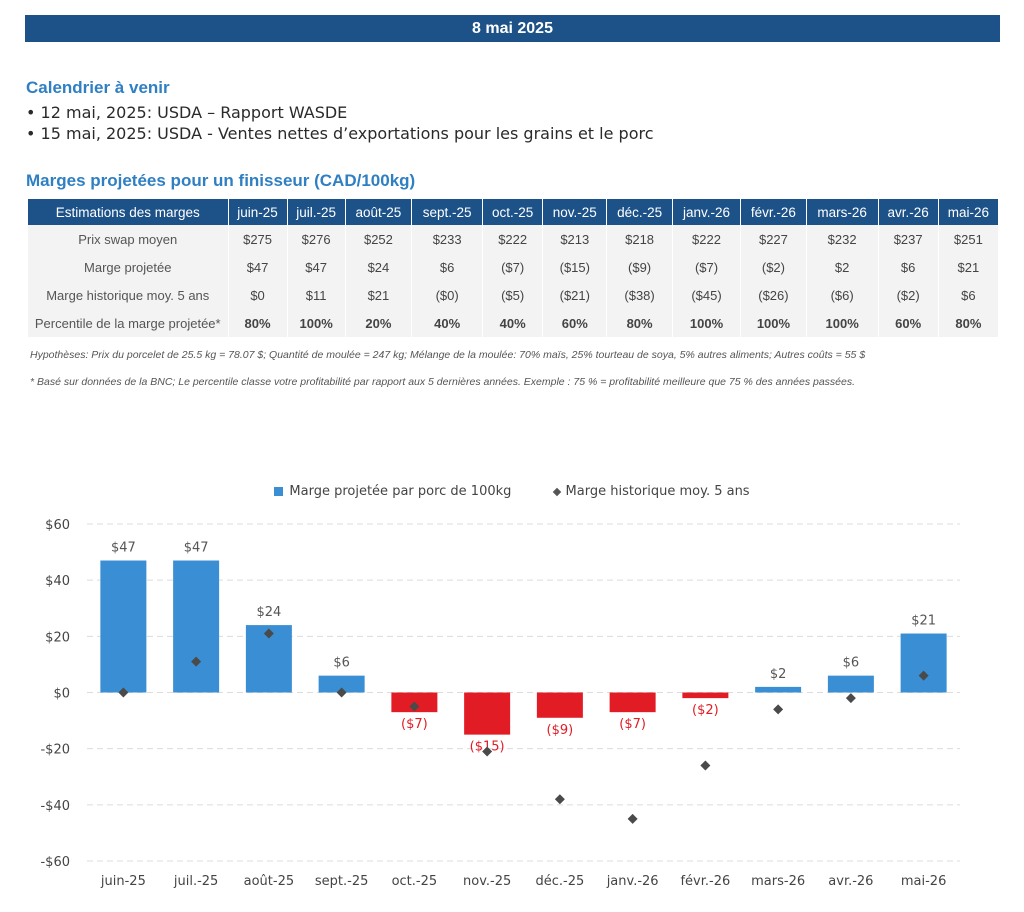  Describe the element at coordinates (639, 267) in the screenshot. I see `table-cell: ($9)` at that location.